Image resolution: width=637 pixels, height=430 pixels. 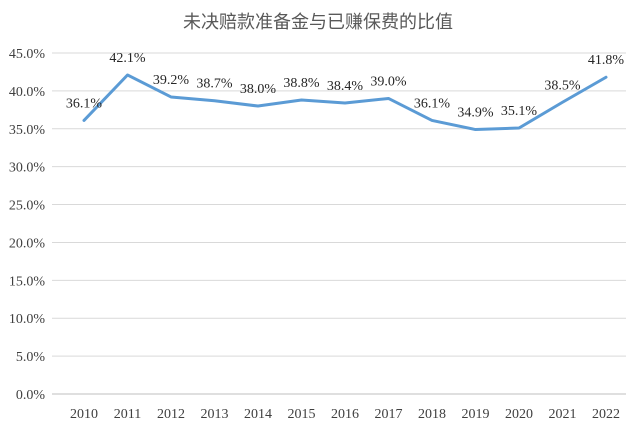 What do you see at coordinates (27, 243) in the screenshot?
I see `y-tick-label: 20.0%` at bounding box center [27, 243].